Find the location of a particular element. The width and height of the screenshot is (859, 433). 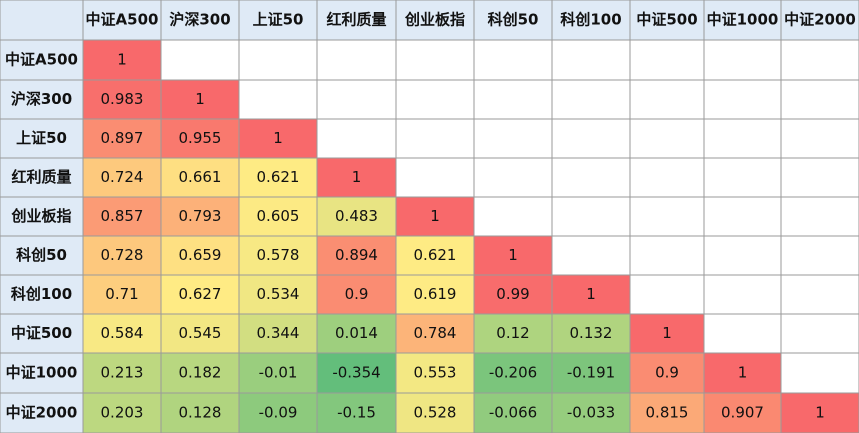

column-header: 中证500 is located at coordinates (666, 20).